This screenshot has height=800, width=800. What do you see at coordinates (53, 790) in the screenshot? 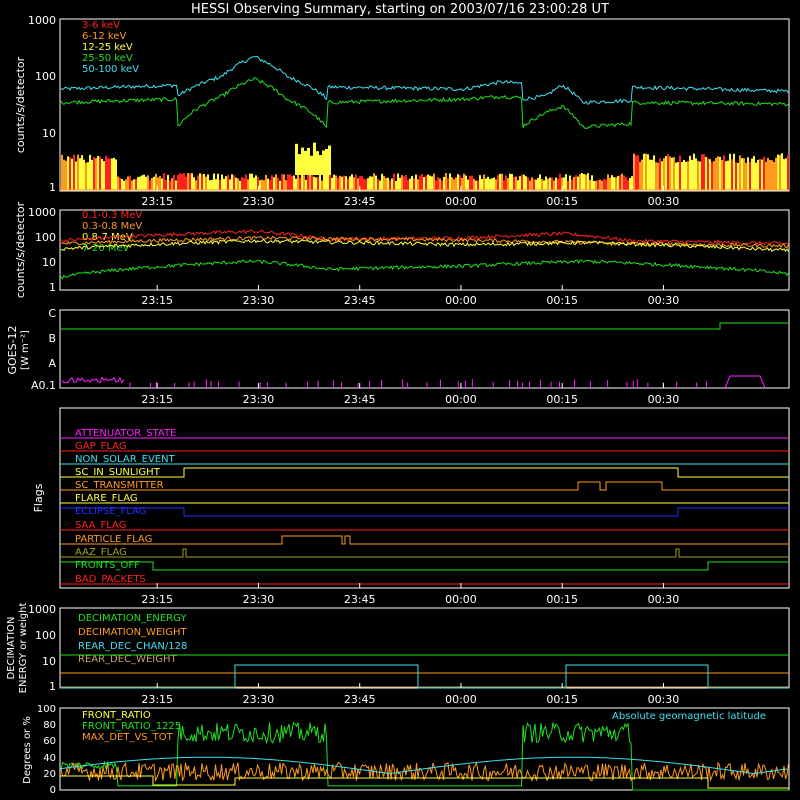
I see `ytick-ratio-0: 0` at bounding box center [53, 790].